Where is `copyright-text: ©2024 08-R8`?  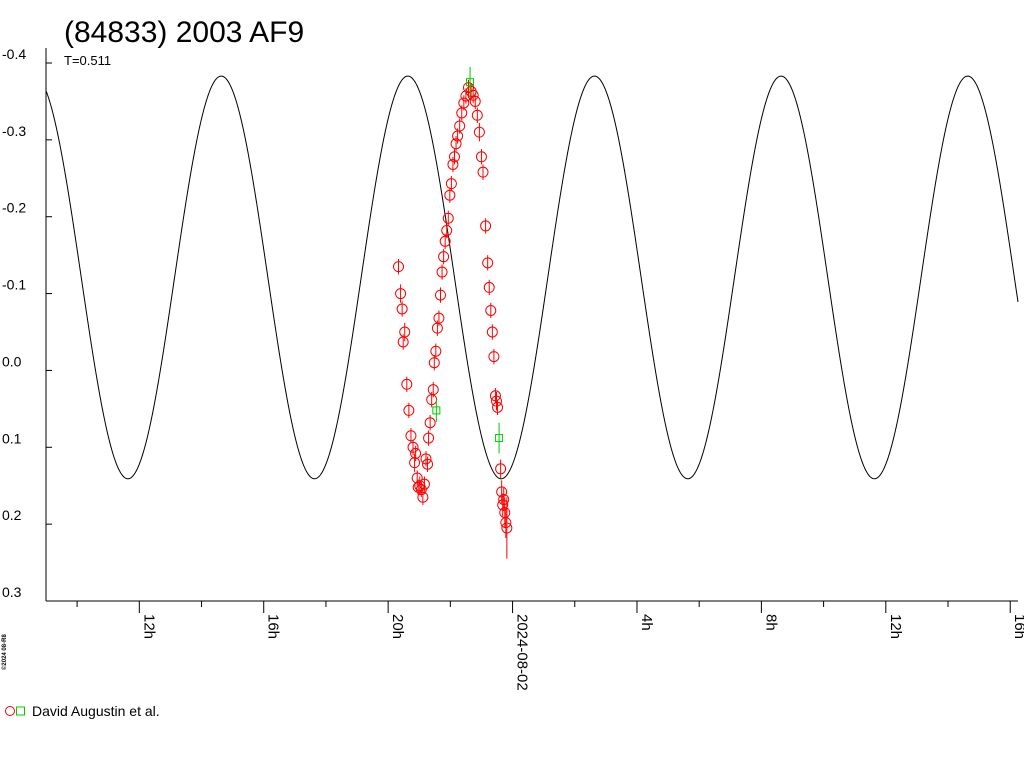
copyright-text: ©2024 08-R8 is located at coordinates (4, 652).